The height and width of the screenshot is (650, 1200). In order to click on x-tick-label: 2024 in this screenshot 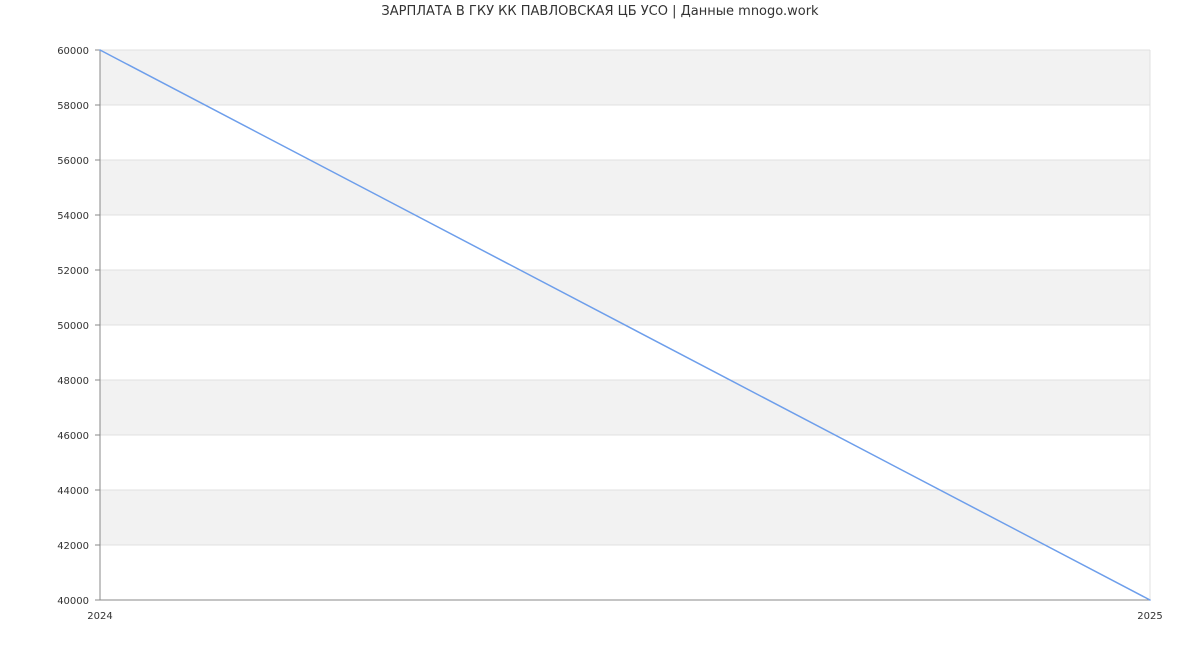, I will do `click(99, 616)`.